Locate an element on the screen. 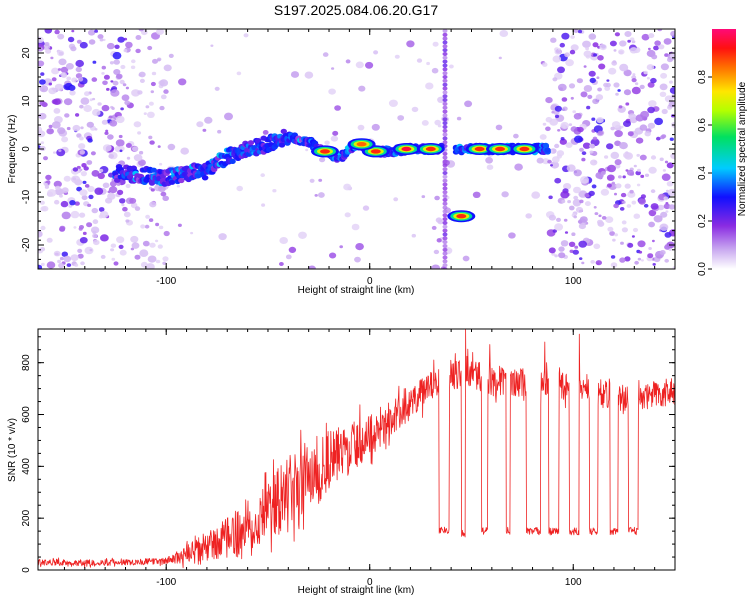 This screenshot has width=750, height=600. heatmap-y-tick-label: 20 is located at coordinates (26, 53).